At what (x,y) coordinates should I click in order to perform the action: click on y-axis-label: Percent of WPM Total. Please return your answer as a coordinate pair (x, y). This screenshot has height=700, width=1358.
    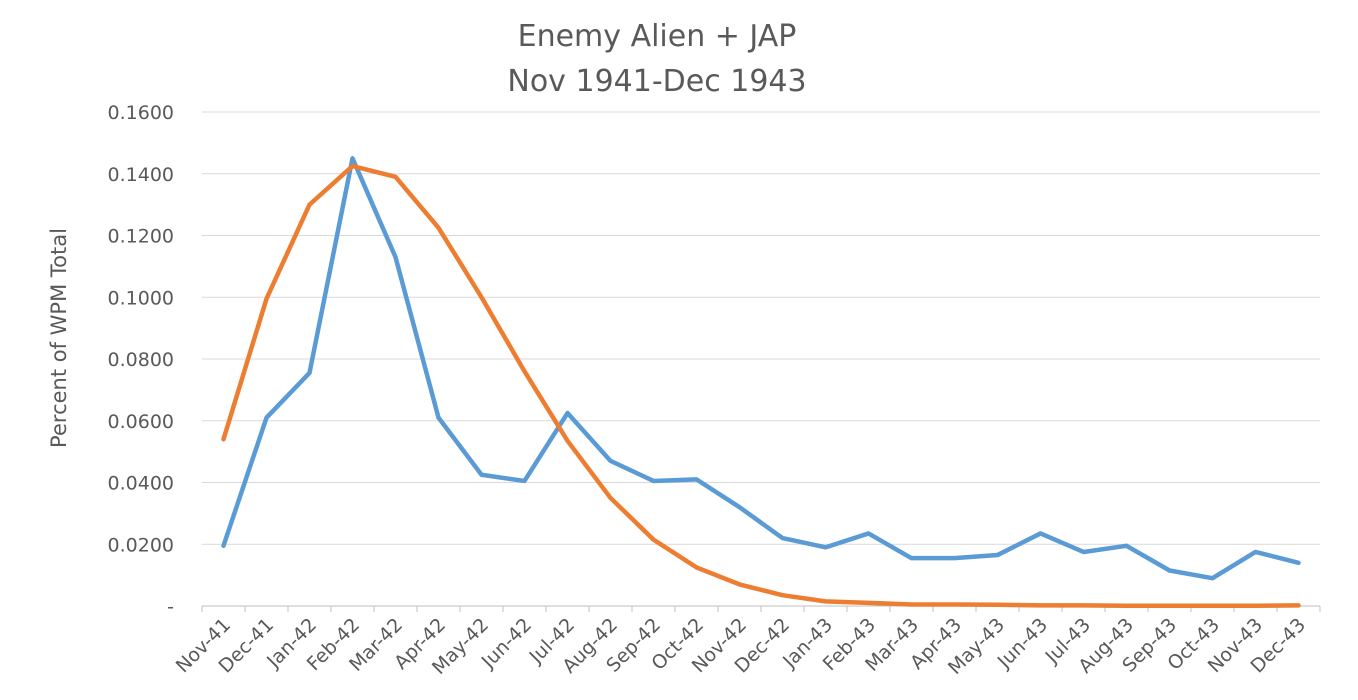
    Looking at the image, I should click on (59, 338).